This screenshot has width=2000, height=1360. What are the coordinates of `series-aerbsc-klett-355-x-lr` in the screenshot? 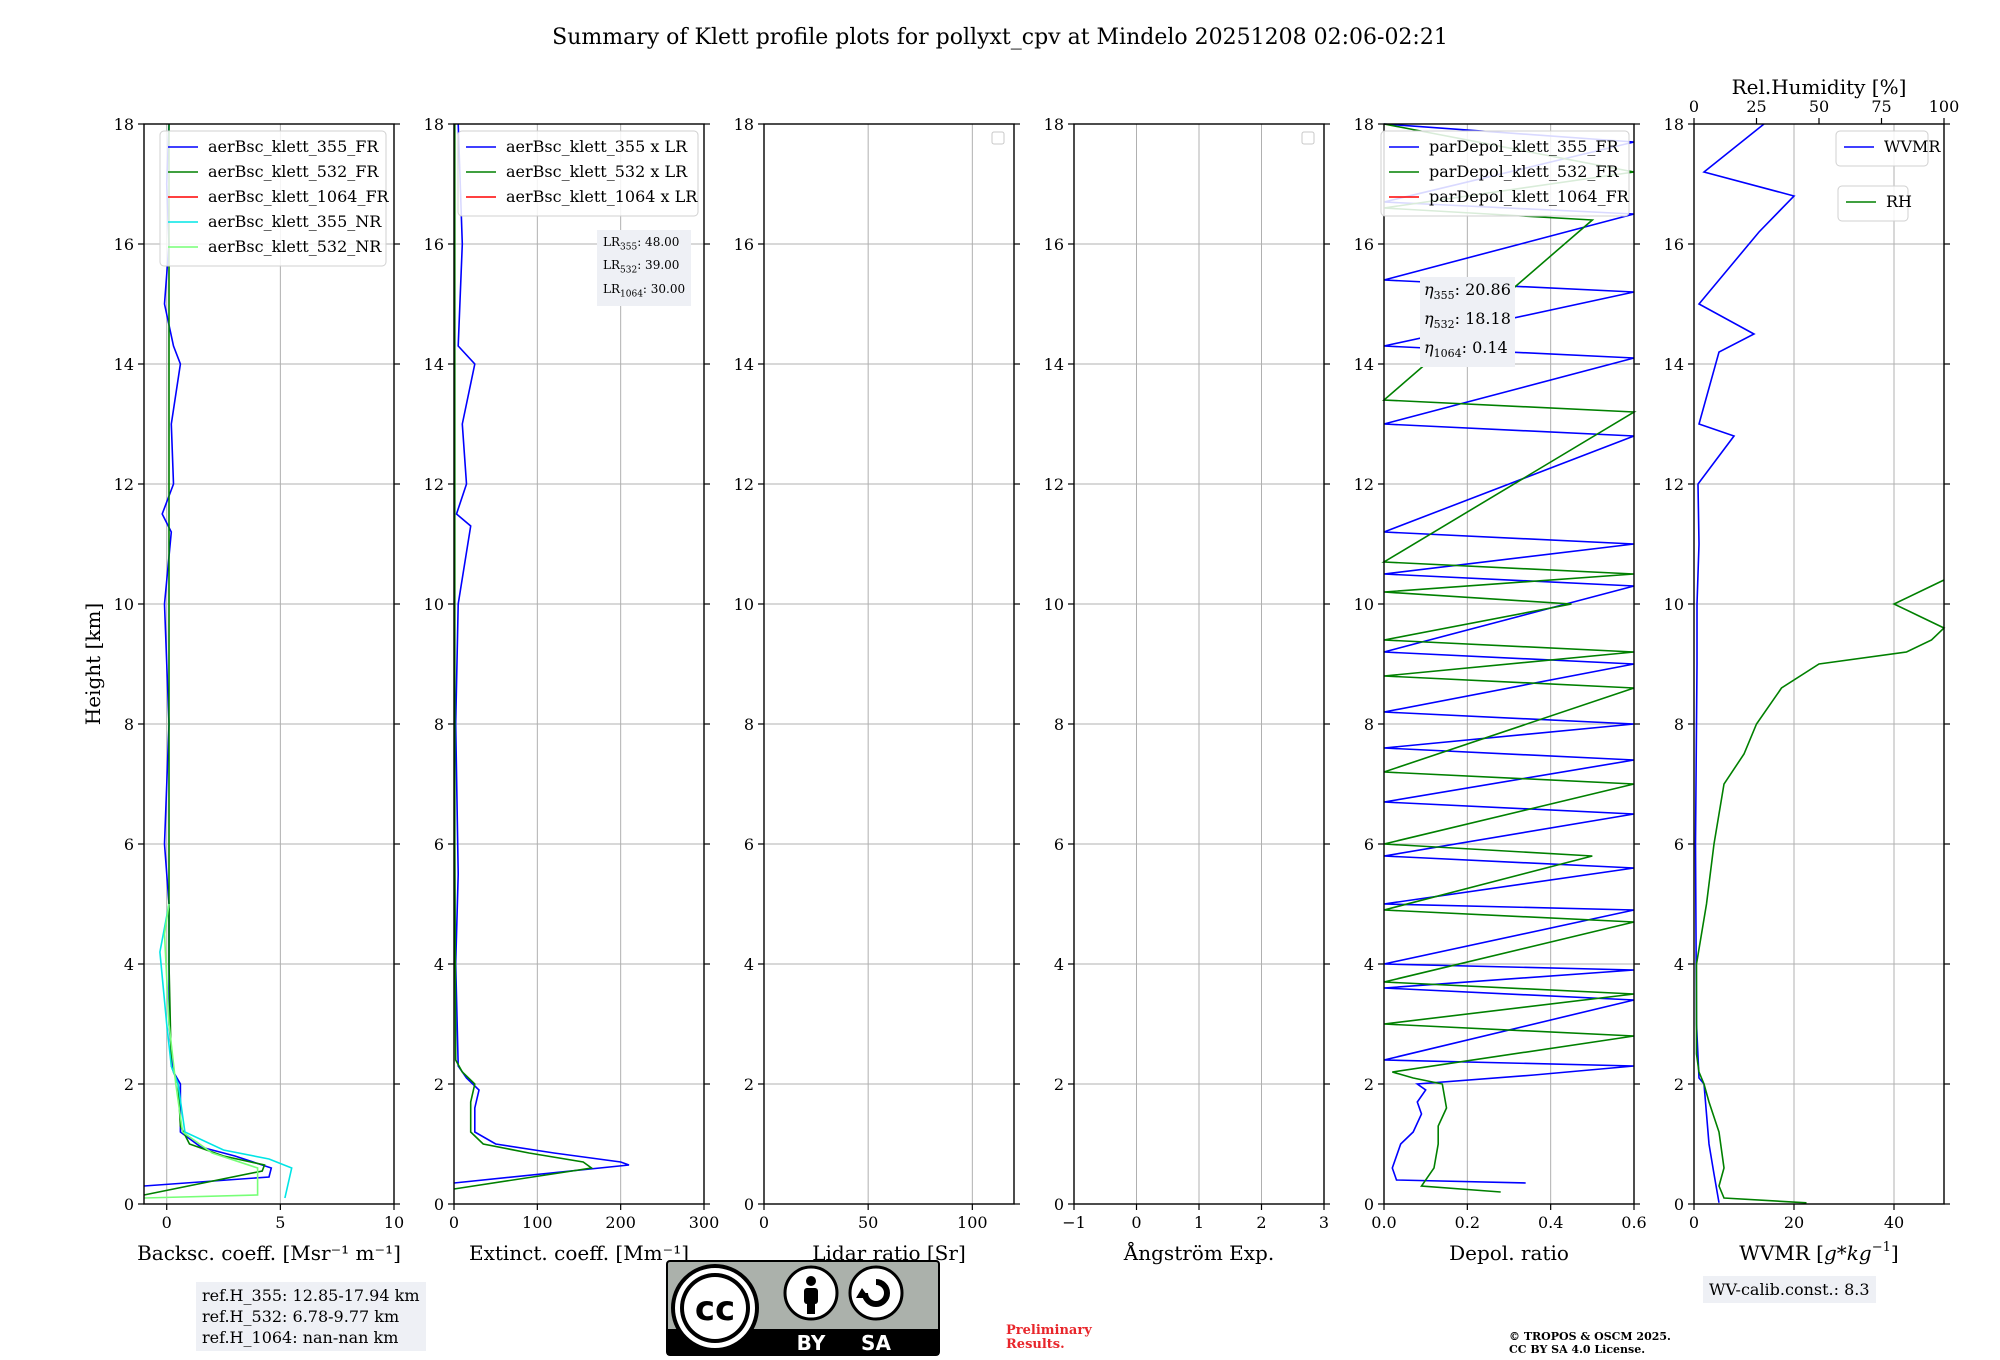 It's located at (541, 653).